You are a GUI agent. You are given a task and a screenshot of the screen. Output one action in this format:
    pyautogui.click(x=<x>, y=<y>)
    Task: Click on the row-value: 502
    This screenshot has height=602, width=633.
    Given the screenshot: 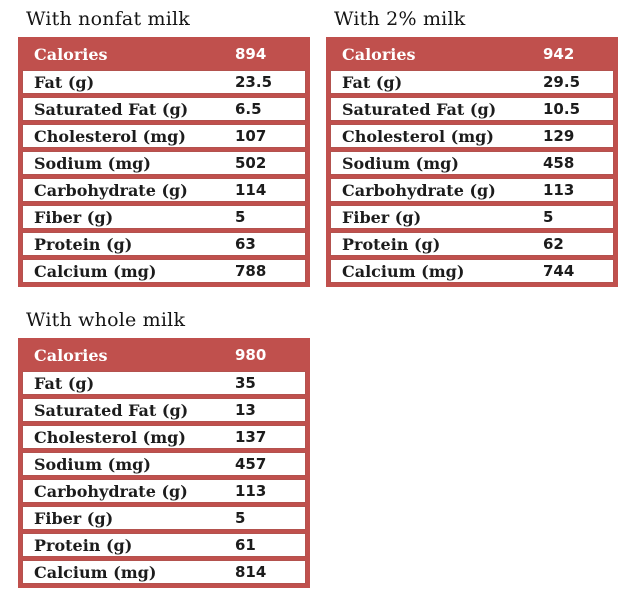 What is the action you would take?
    pyautogui.click(x=251, y=163)
    